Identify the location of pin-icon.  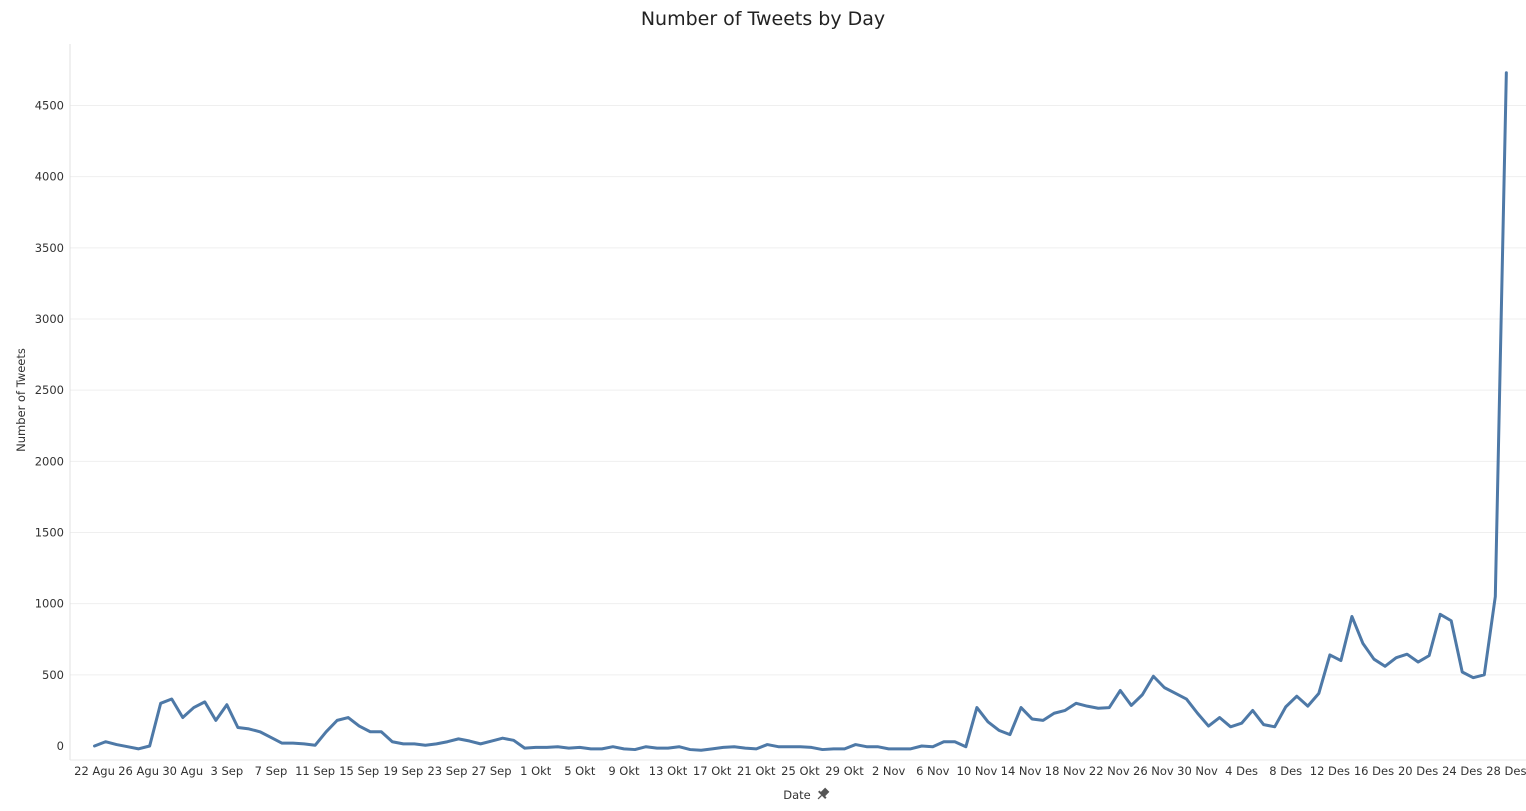
(823, 794).